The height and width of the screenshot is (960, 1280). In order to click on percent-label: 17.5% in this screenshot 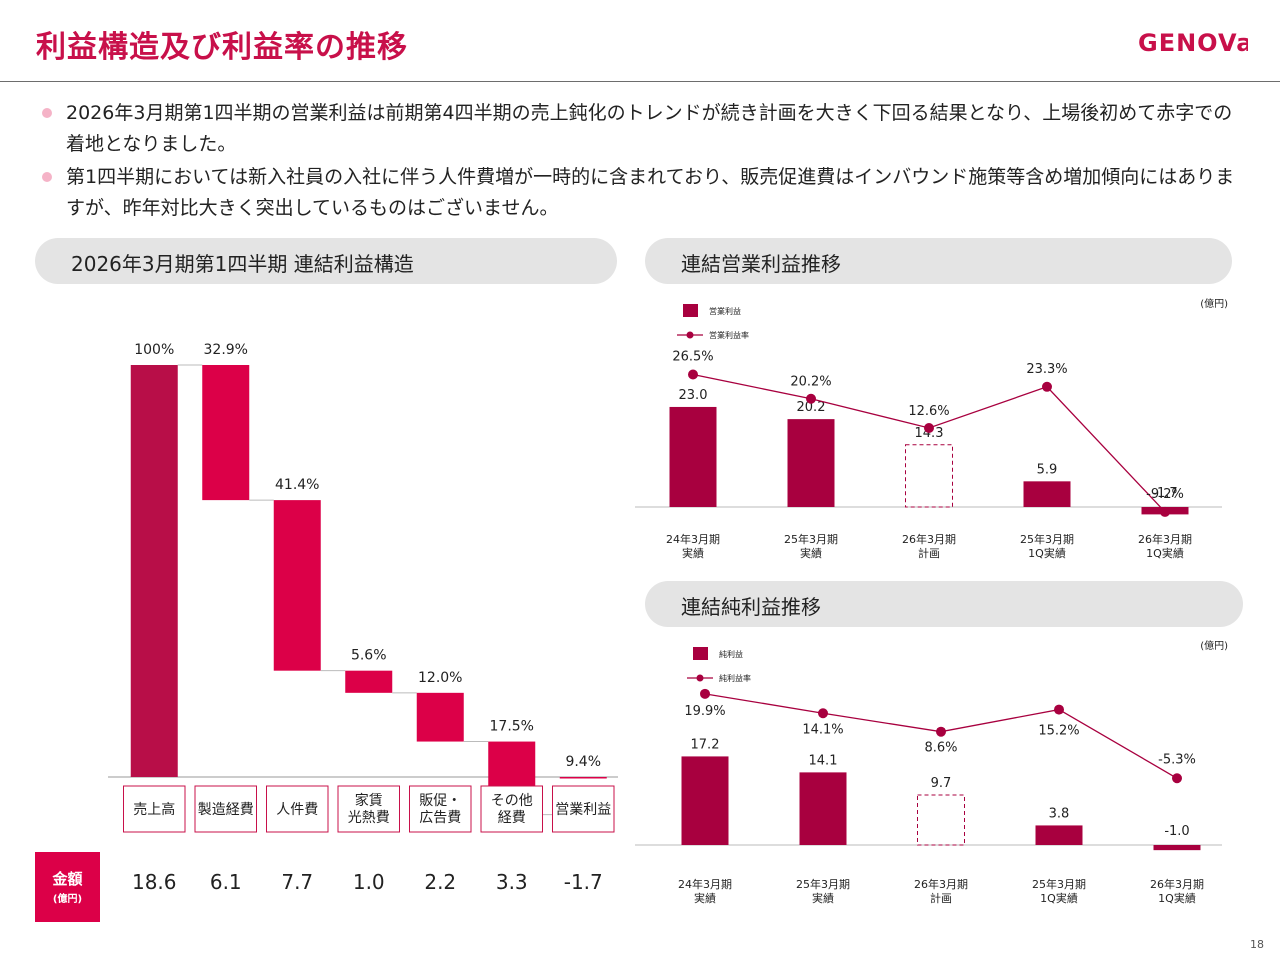, I will do `click(512, 727)`.